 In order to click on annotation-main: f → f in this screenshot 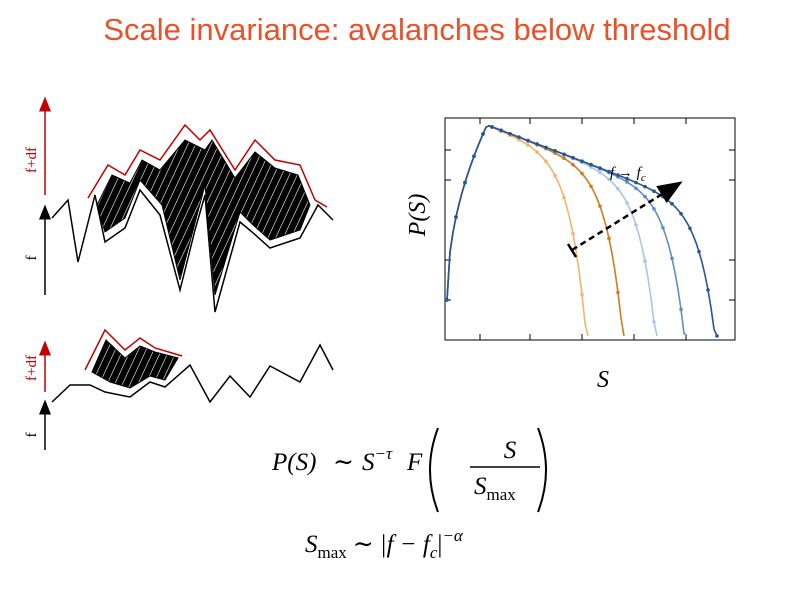, I will do `click(626, 173)`.